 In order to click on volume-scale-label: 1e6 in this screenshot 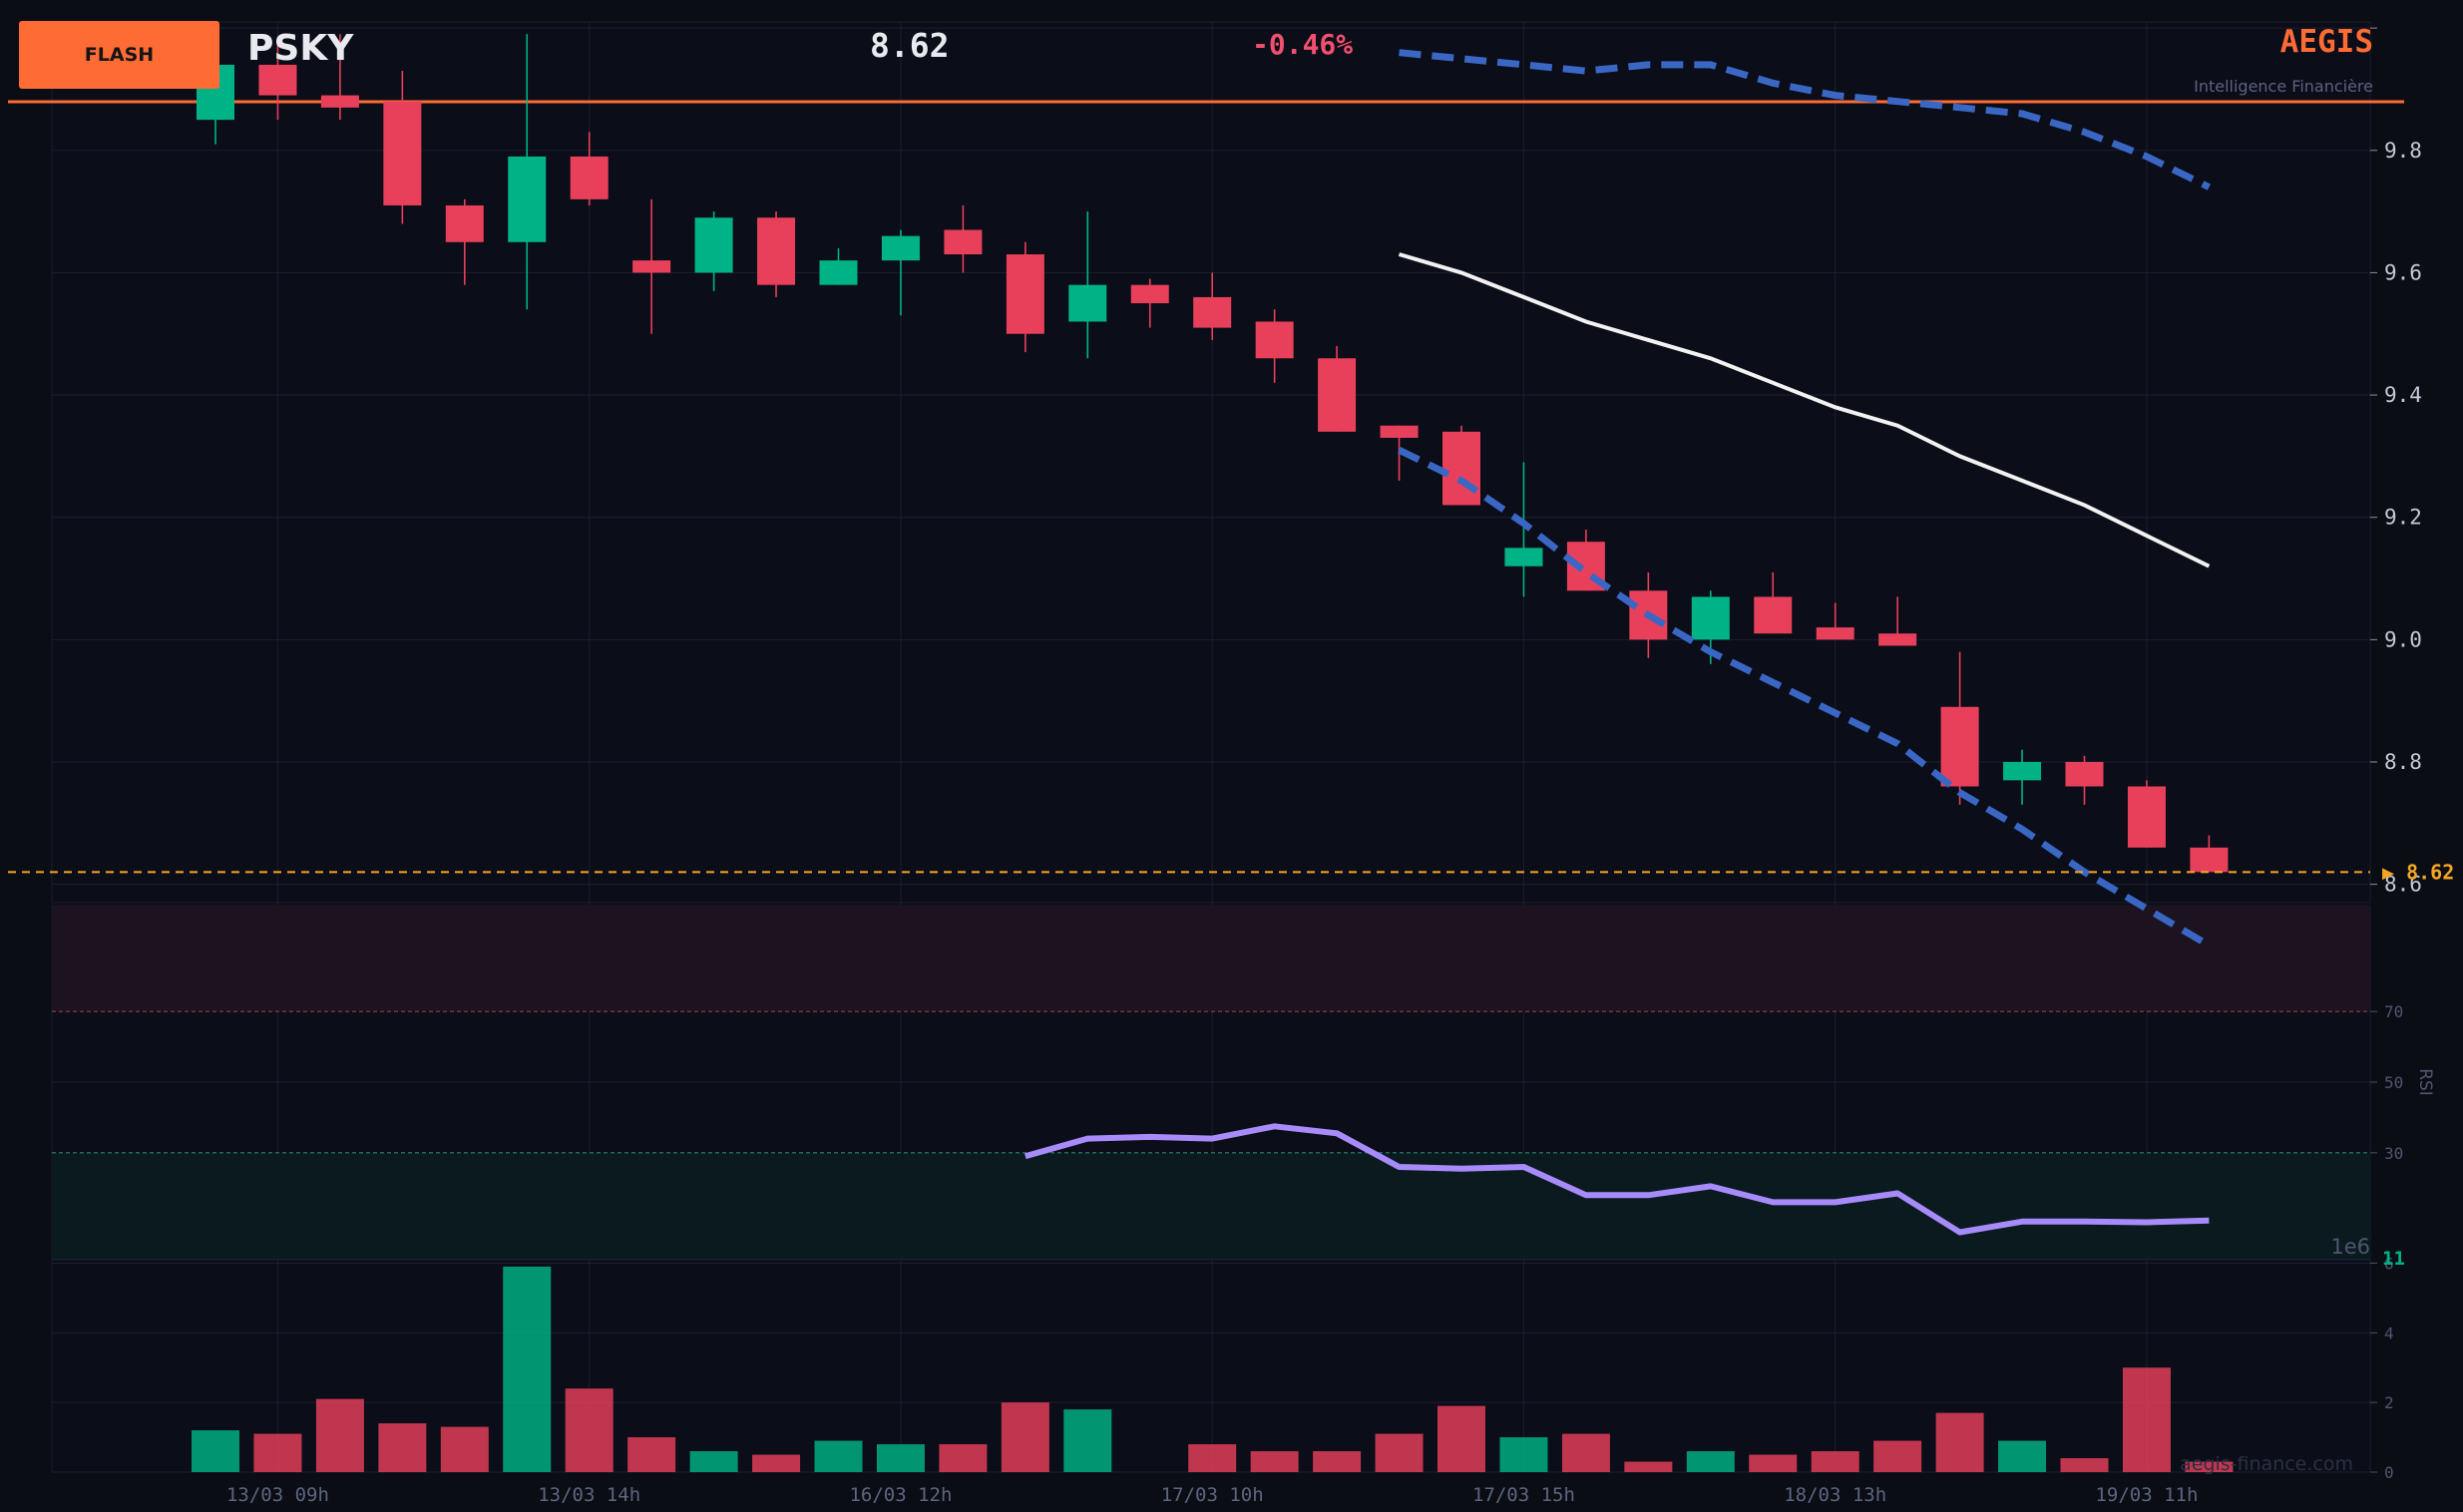, I will do `click(2350, 1247)`.